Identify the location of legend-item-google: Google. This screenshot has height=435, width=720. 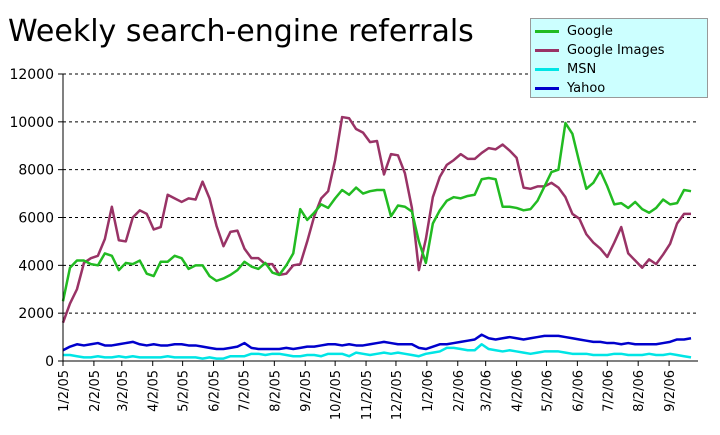
(574, 31).